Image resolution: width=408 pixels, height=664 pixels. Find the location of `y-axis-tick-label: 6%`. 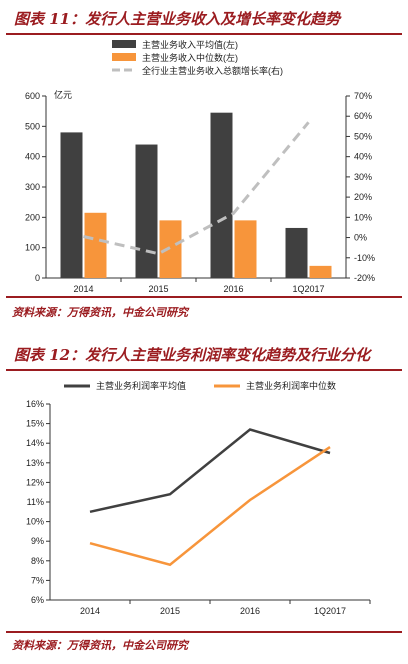

y-axis-tick-label: 6% is located at coordinates (37, 600).